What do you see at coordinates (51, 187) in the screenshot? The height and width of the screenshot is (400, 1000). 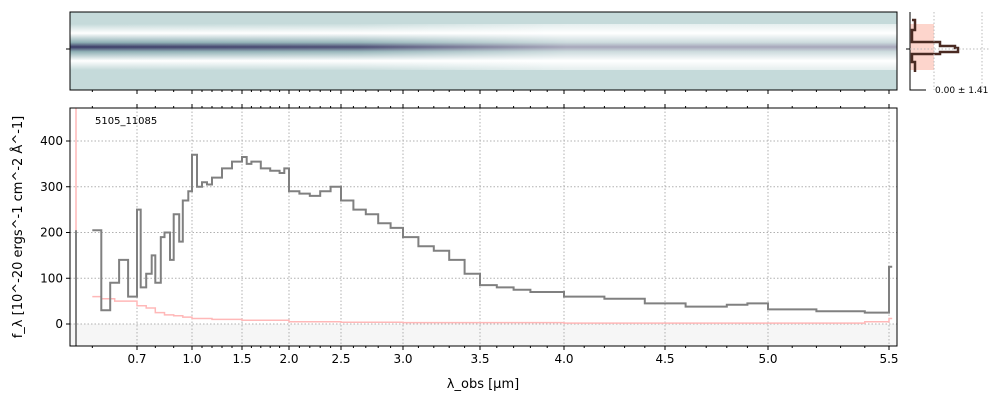 I see `y-tick-label: 300` at bounding box center [51, 187].